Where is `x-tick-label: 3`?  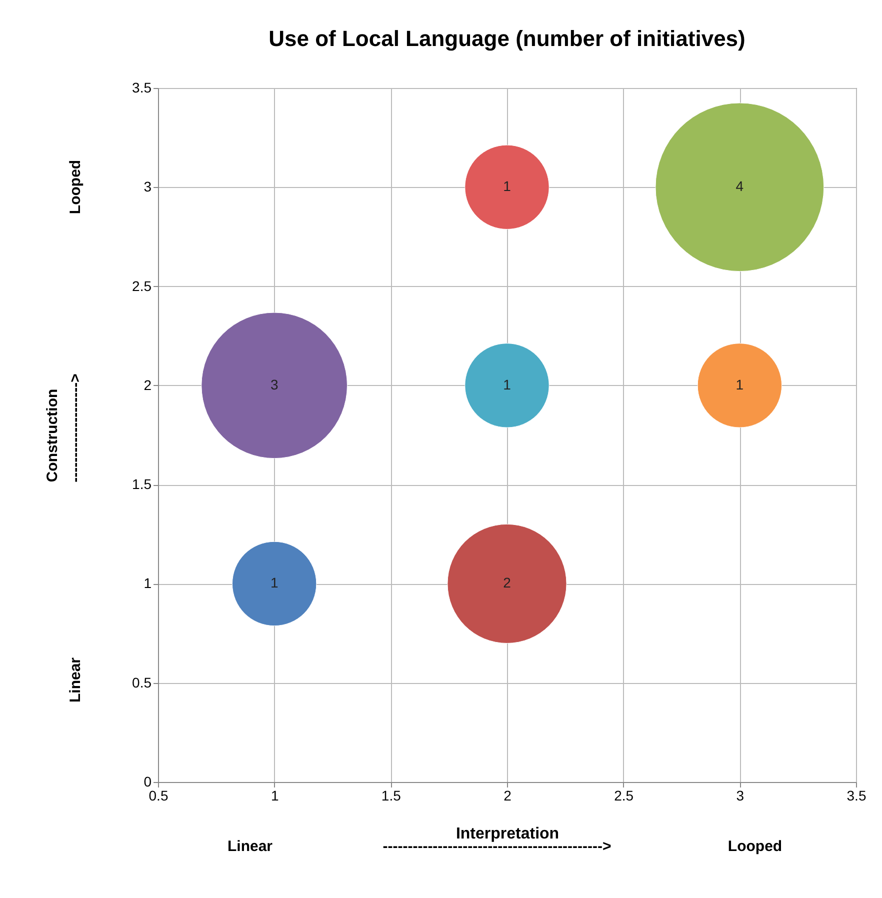 x-tick-label: 3 is located at coordinates (740, 796).